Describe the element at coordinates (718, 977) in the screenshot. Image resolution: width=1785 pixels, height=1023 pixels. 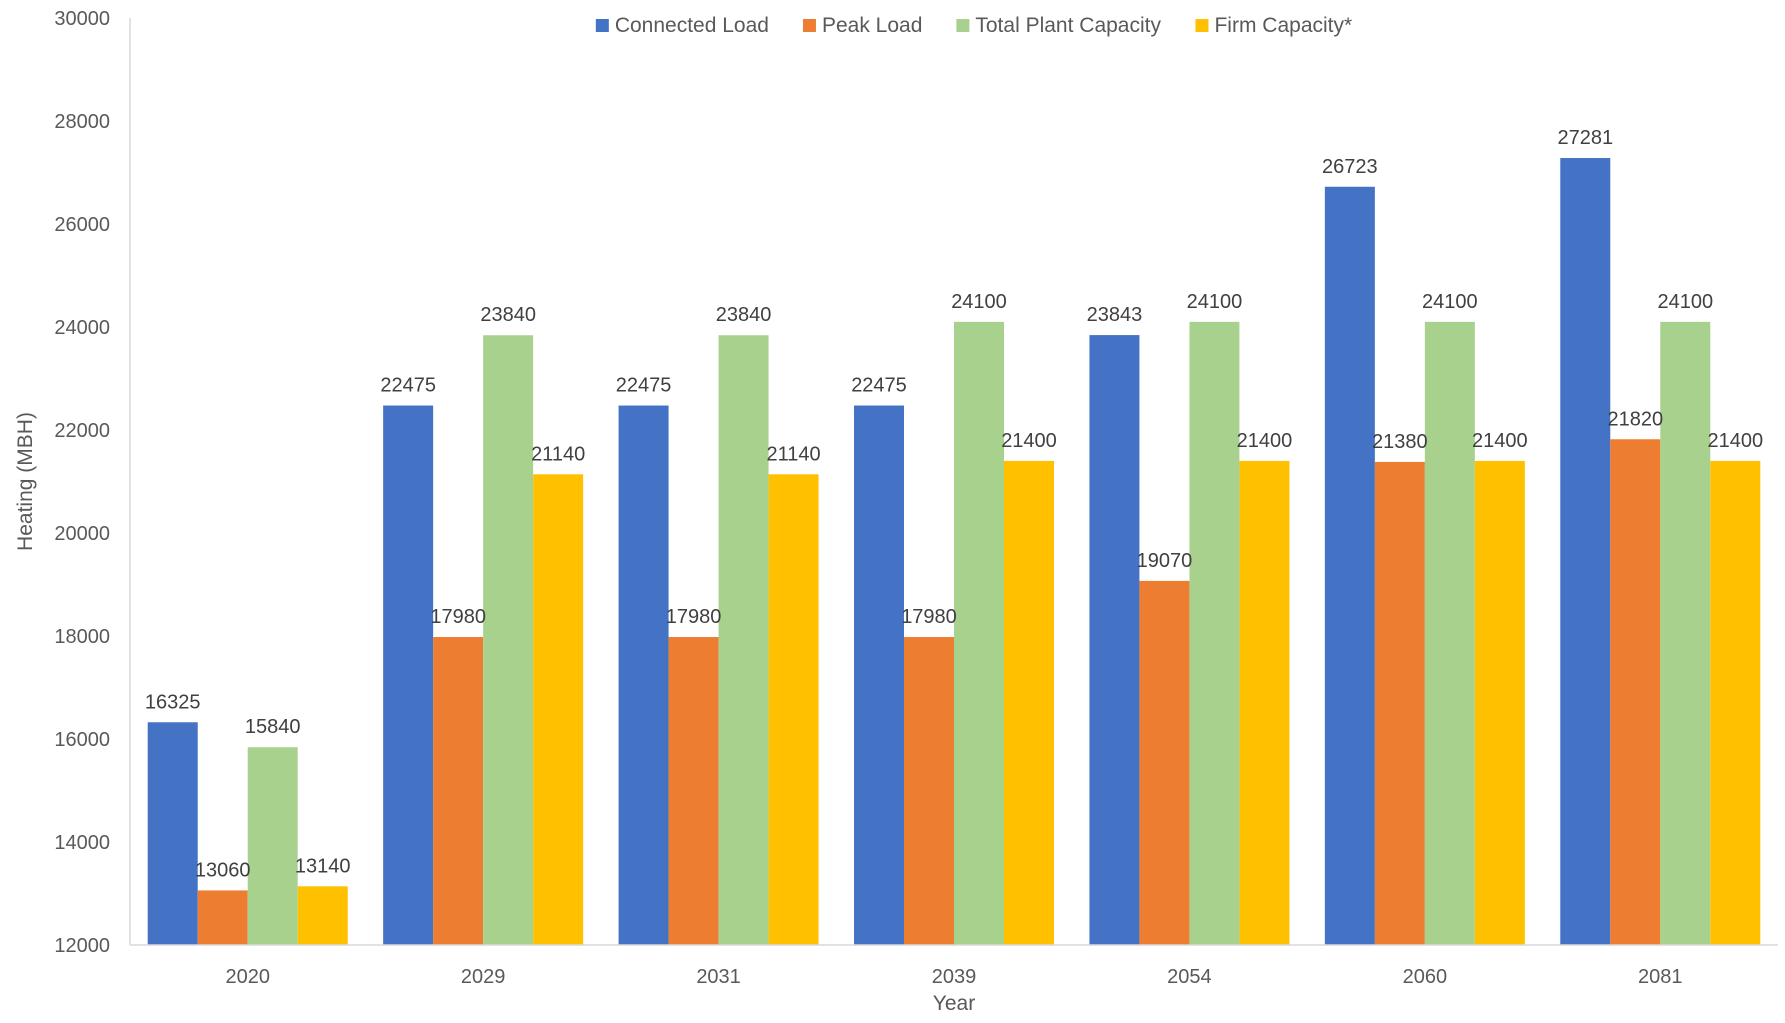
I see `x-tick-label: 2031` at that location.